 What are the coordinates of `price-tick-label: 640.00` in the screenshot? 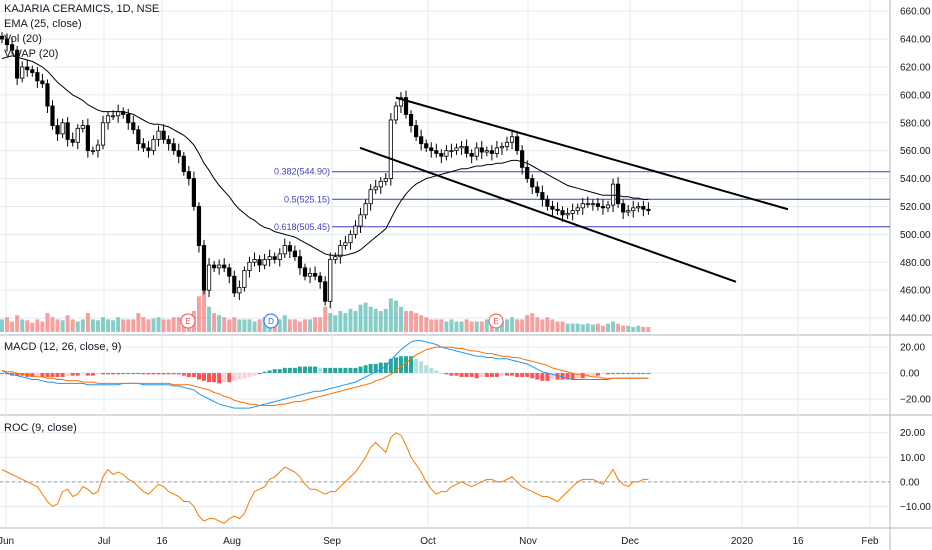 It's located at (915, 40).